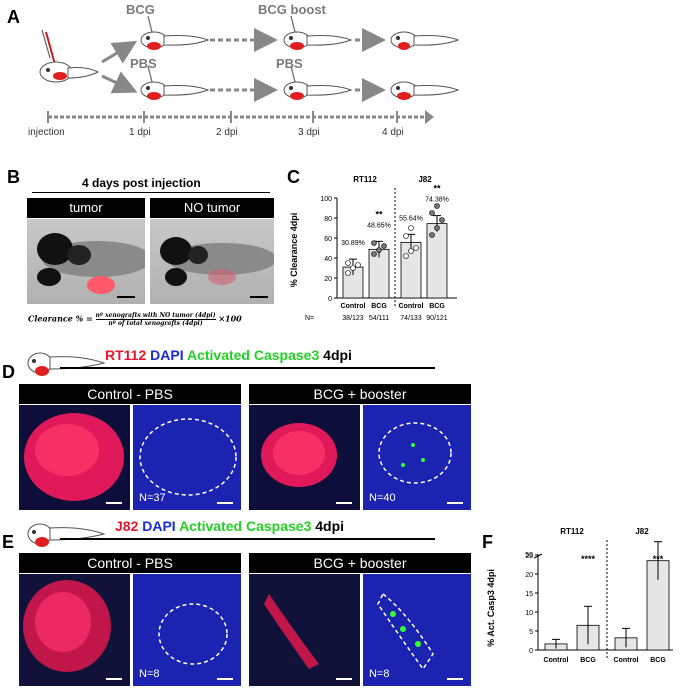 This screenshot has height=696, width=685. Describe the element at coordinates (66, 535) in the screenshot. I see `larva-icon-e` at that location.